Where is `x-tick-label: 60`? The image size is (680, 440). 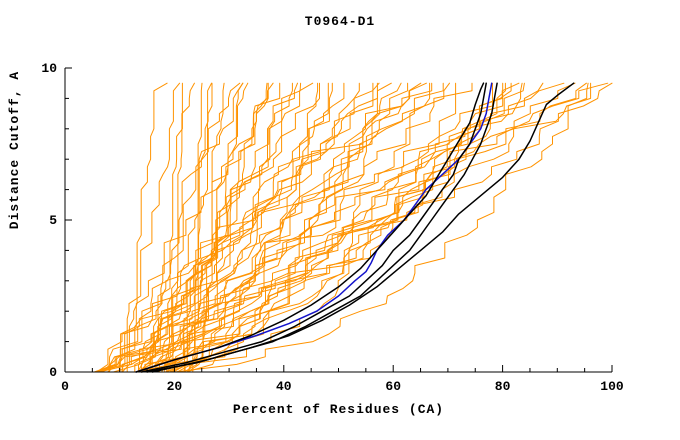
x-tick-label: 60 is located at coordinates (393, 386).